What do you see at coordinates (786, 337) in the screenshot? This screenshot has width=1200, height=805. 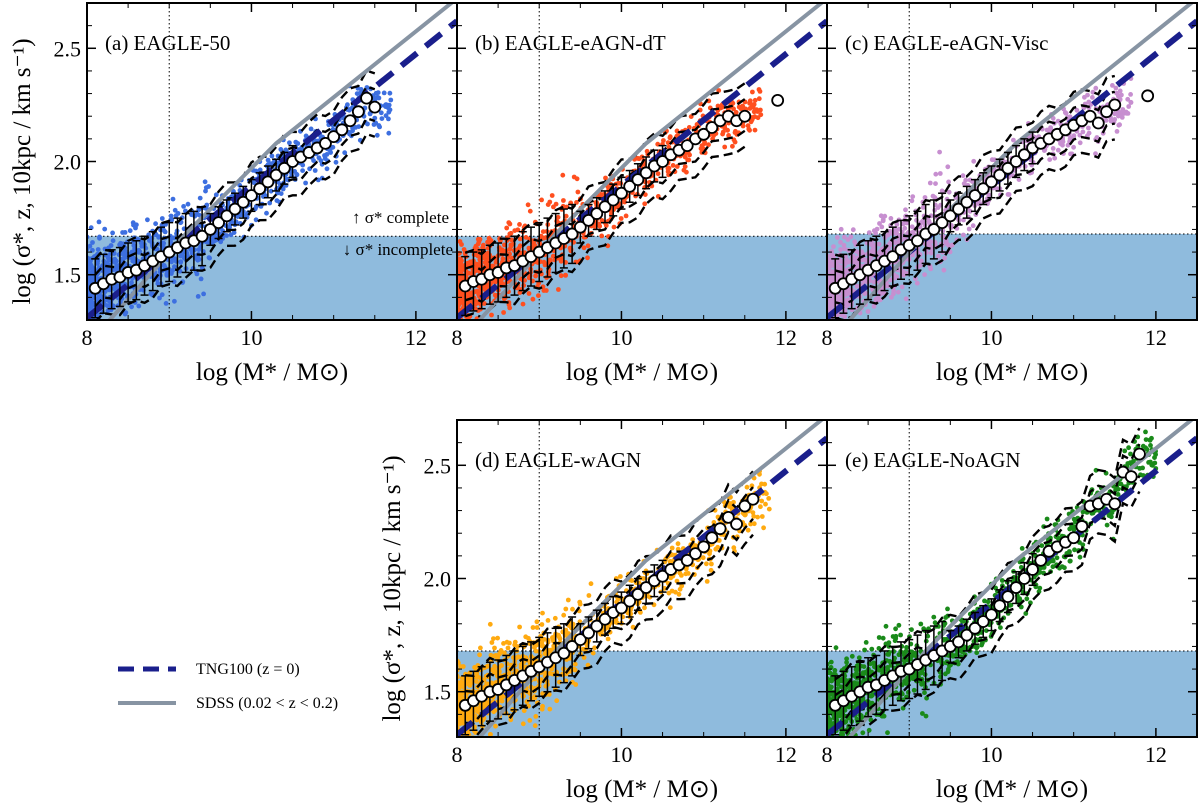 I see `x-tick-label: 12` at bounding box center [786, 337].